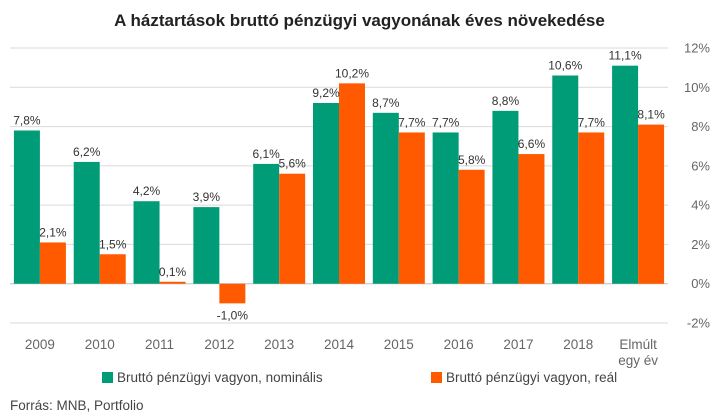 Image resolution: width=719 pixels, height=417 pixels. What do you see at coordinates (53, 232) in the screenshot?
I see `data-label: 2,1%` at bounding box center [53, 232].